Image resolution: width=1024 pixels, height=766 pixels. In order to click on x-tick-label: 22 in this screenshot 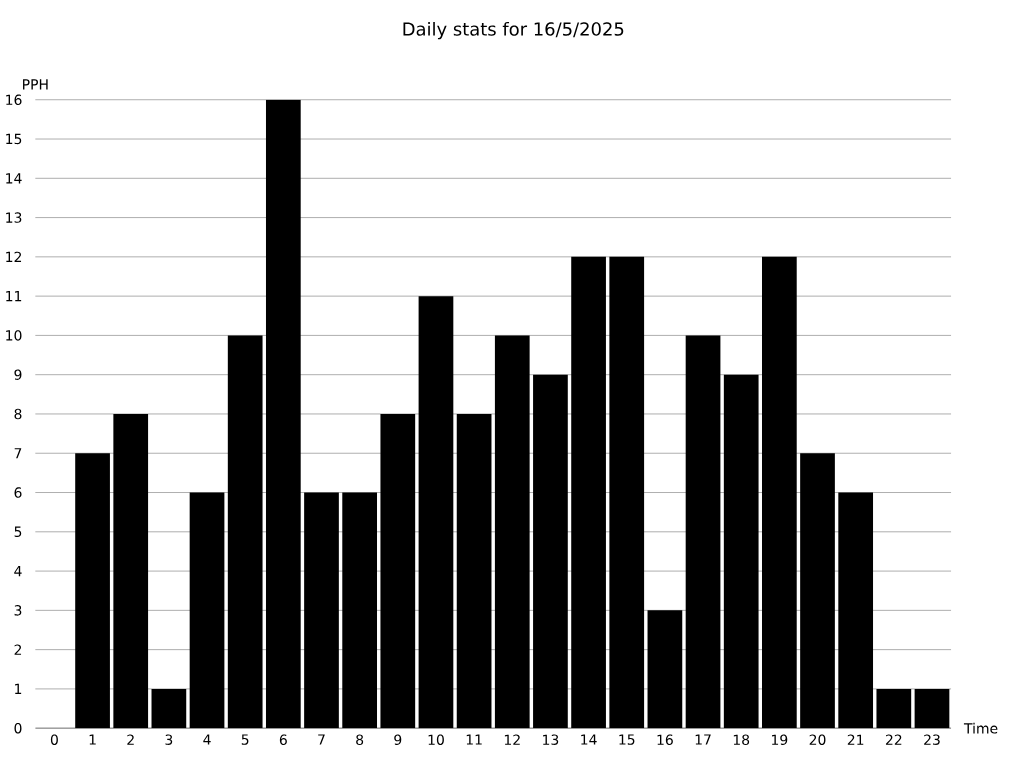, I will do `click(893, 739)`.